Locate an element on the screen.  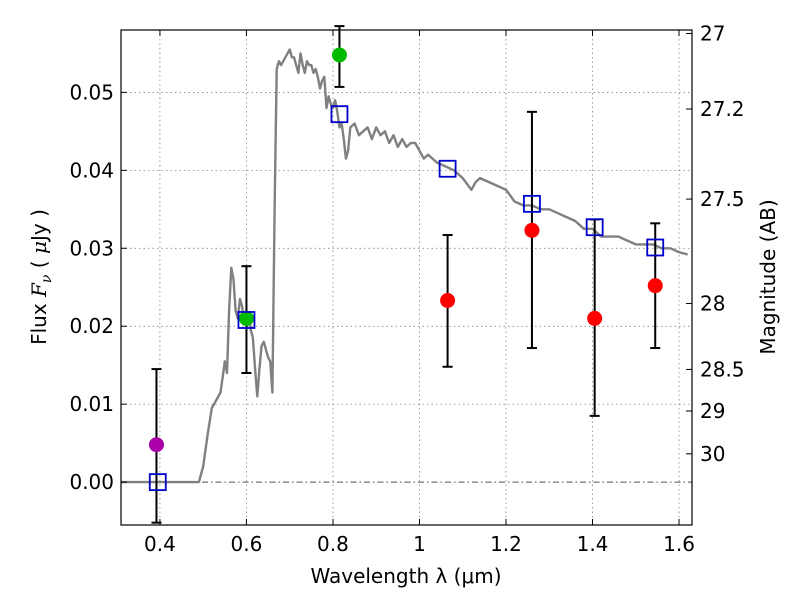
y2-tick-label: 27.5 is located at coordinates (722, 199).